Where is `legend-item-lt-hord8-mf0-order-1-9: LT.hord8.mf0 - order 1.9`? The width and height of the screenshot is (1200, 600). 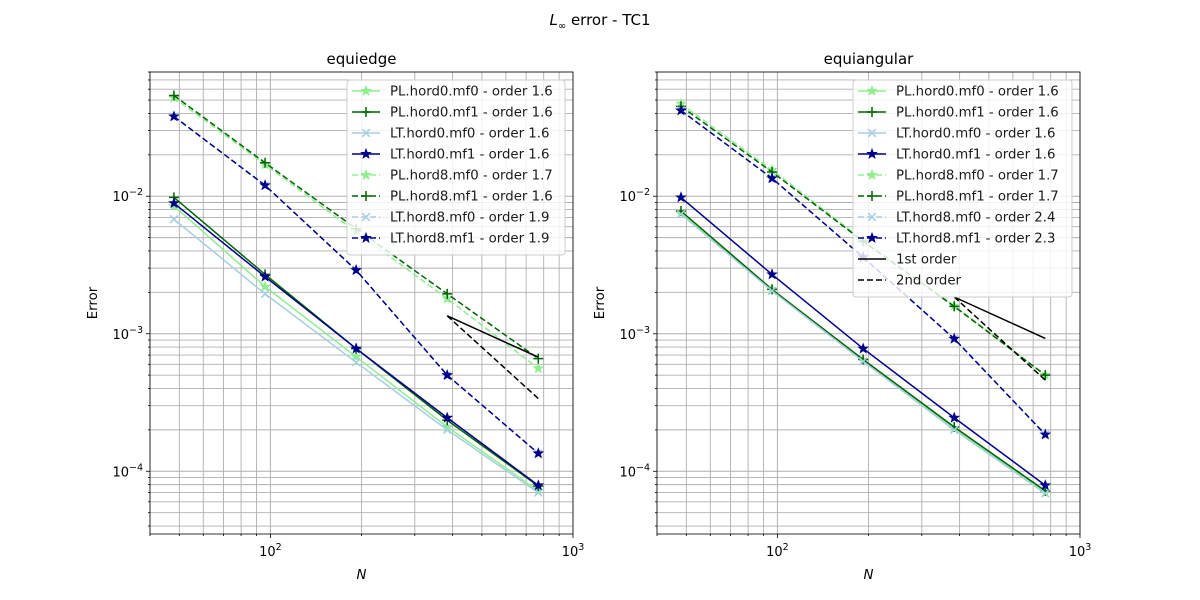 legend-item-lt-hord8-mf0-order-1-9: LT.hord8.mf0 - order 1.9 is located at coordinates (450, 218).